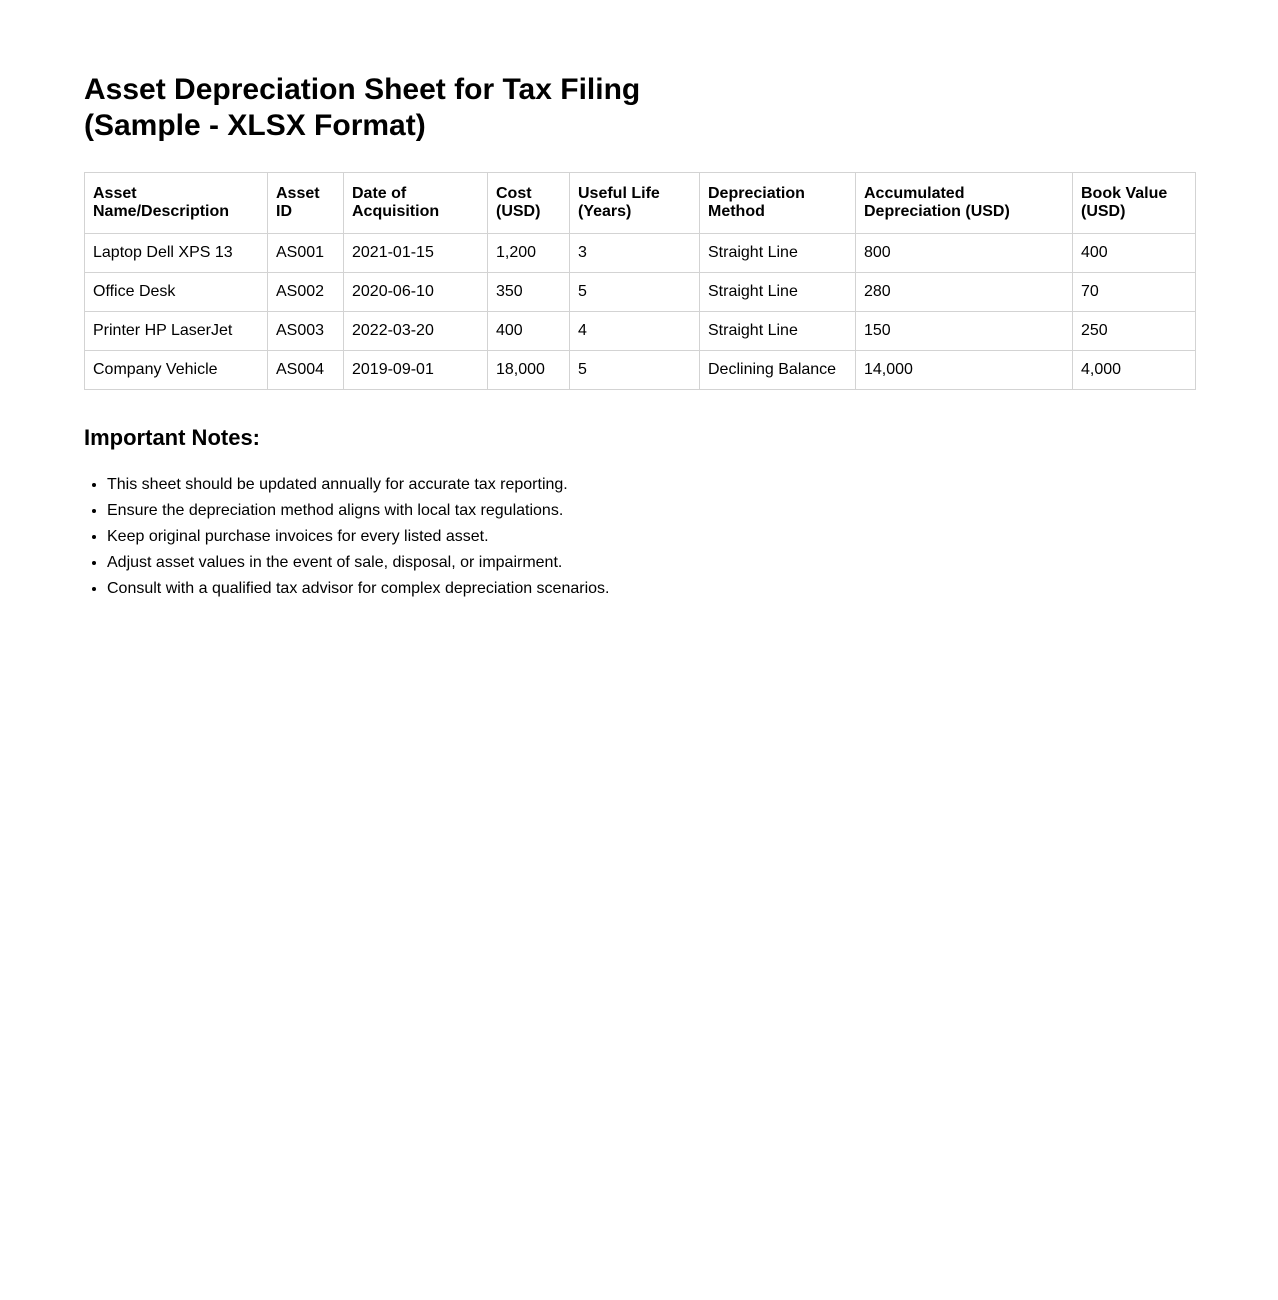 The image size is (1278, 1300). Describe the element at coordinates (634, 331) in the screenshot. I see `cell-useful-life: 4` at that location.